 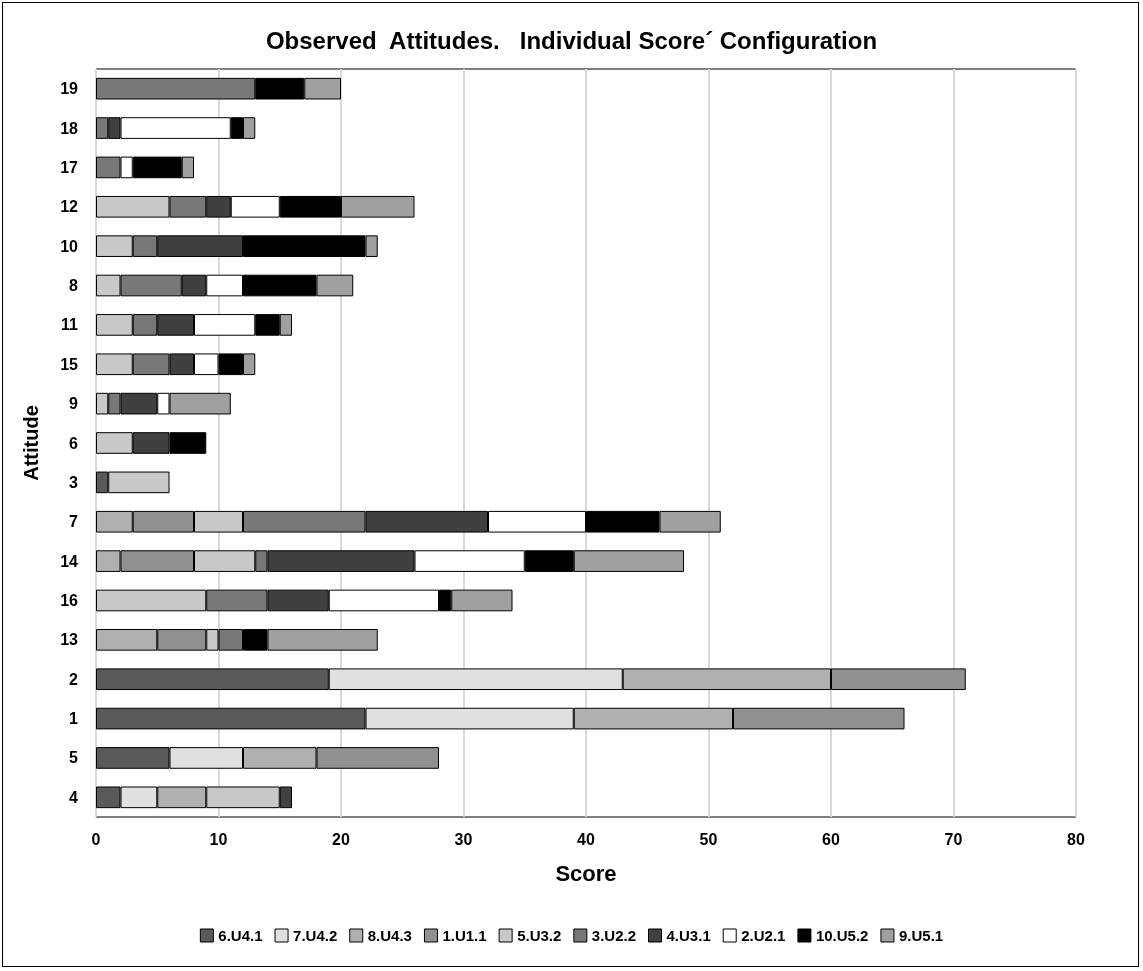 I want to click on chart-title: Observed Attitudes. Individual Score´ Configuration, so click(x=571, y=40).